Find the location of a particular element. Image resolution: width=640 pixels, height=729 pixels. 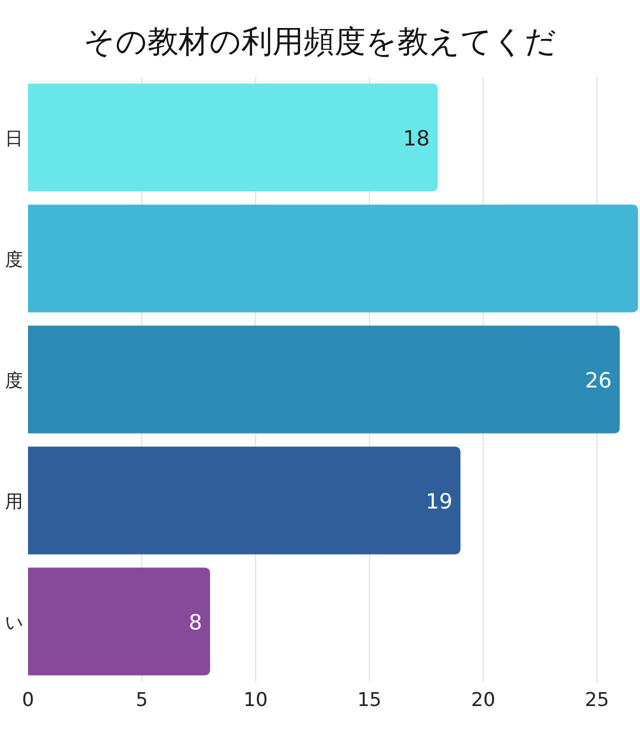

y-tick-label: 日 is located at coordinates (14, 139).